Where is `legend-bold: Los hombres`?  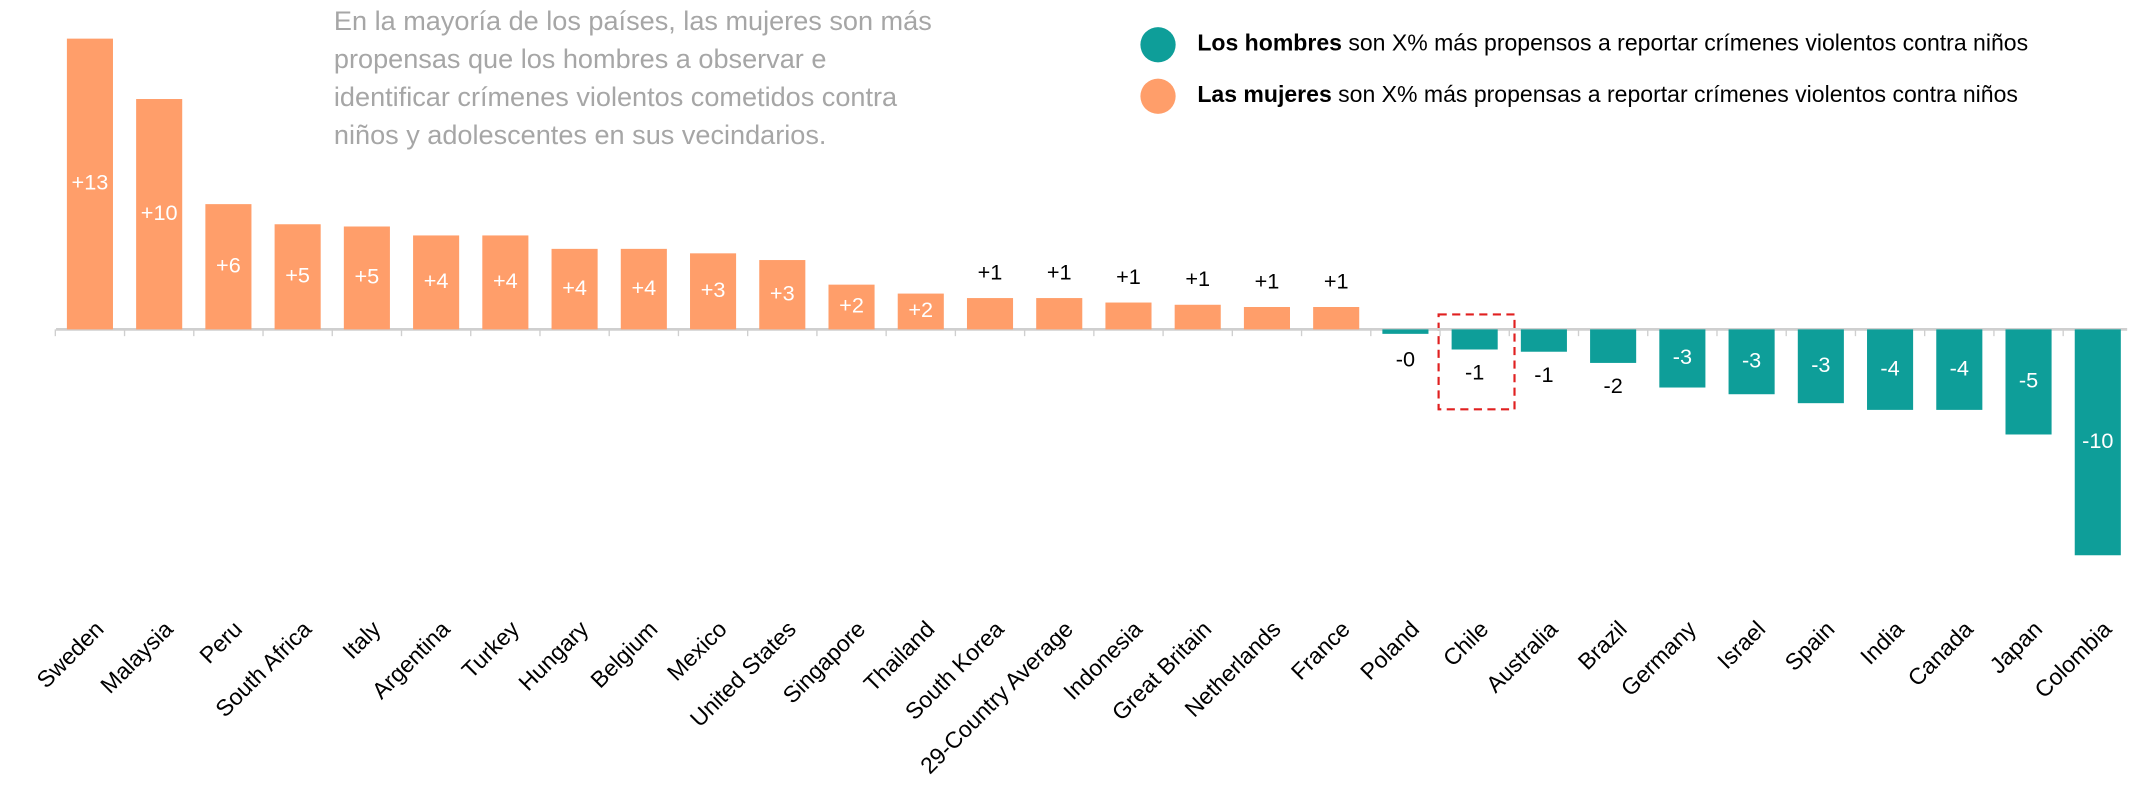
legend-bold: Los hombres is located at coordinates (1269, 43).